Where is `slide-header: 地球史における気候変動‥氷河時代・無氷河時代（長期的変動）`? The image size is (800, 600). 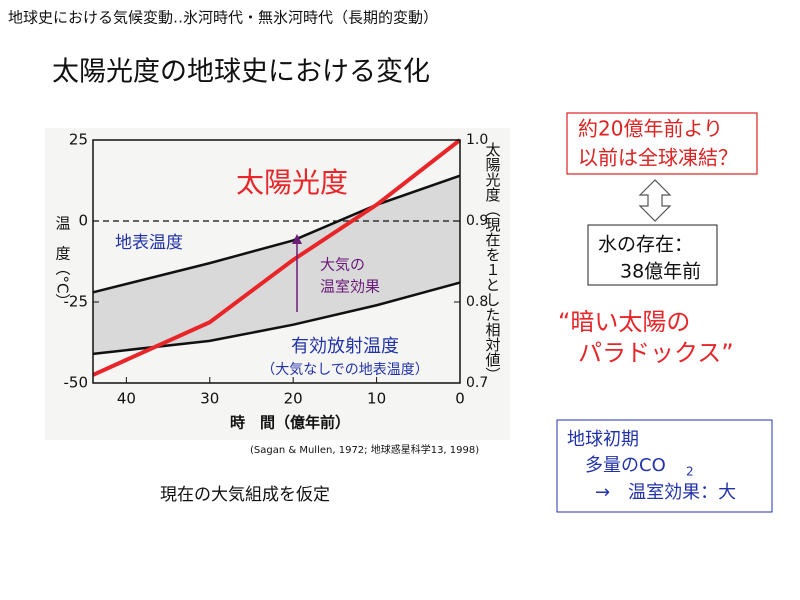 slide-header: 地球史における気候変動‥氷河時代・無氷河時代（長期的変動） is located at coordinates (223, 18).